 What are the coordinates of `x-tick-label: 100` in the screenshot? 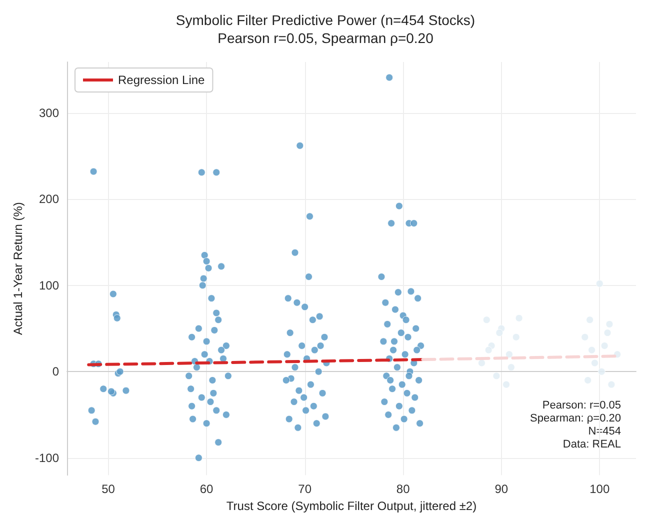 It's located at (600, 489).